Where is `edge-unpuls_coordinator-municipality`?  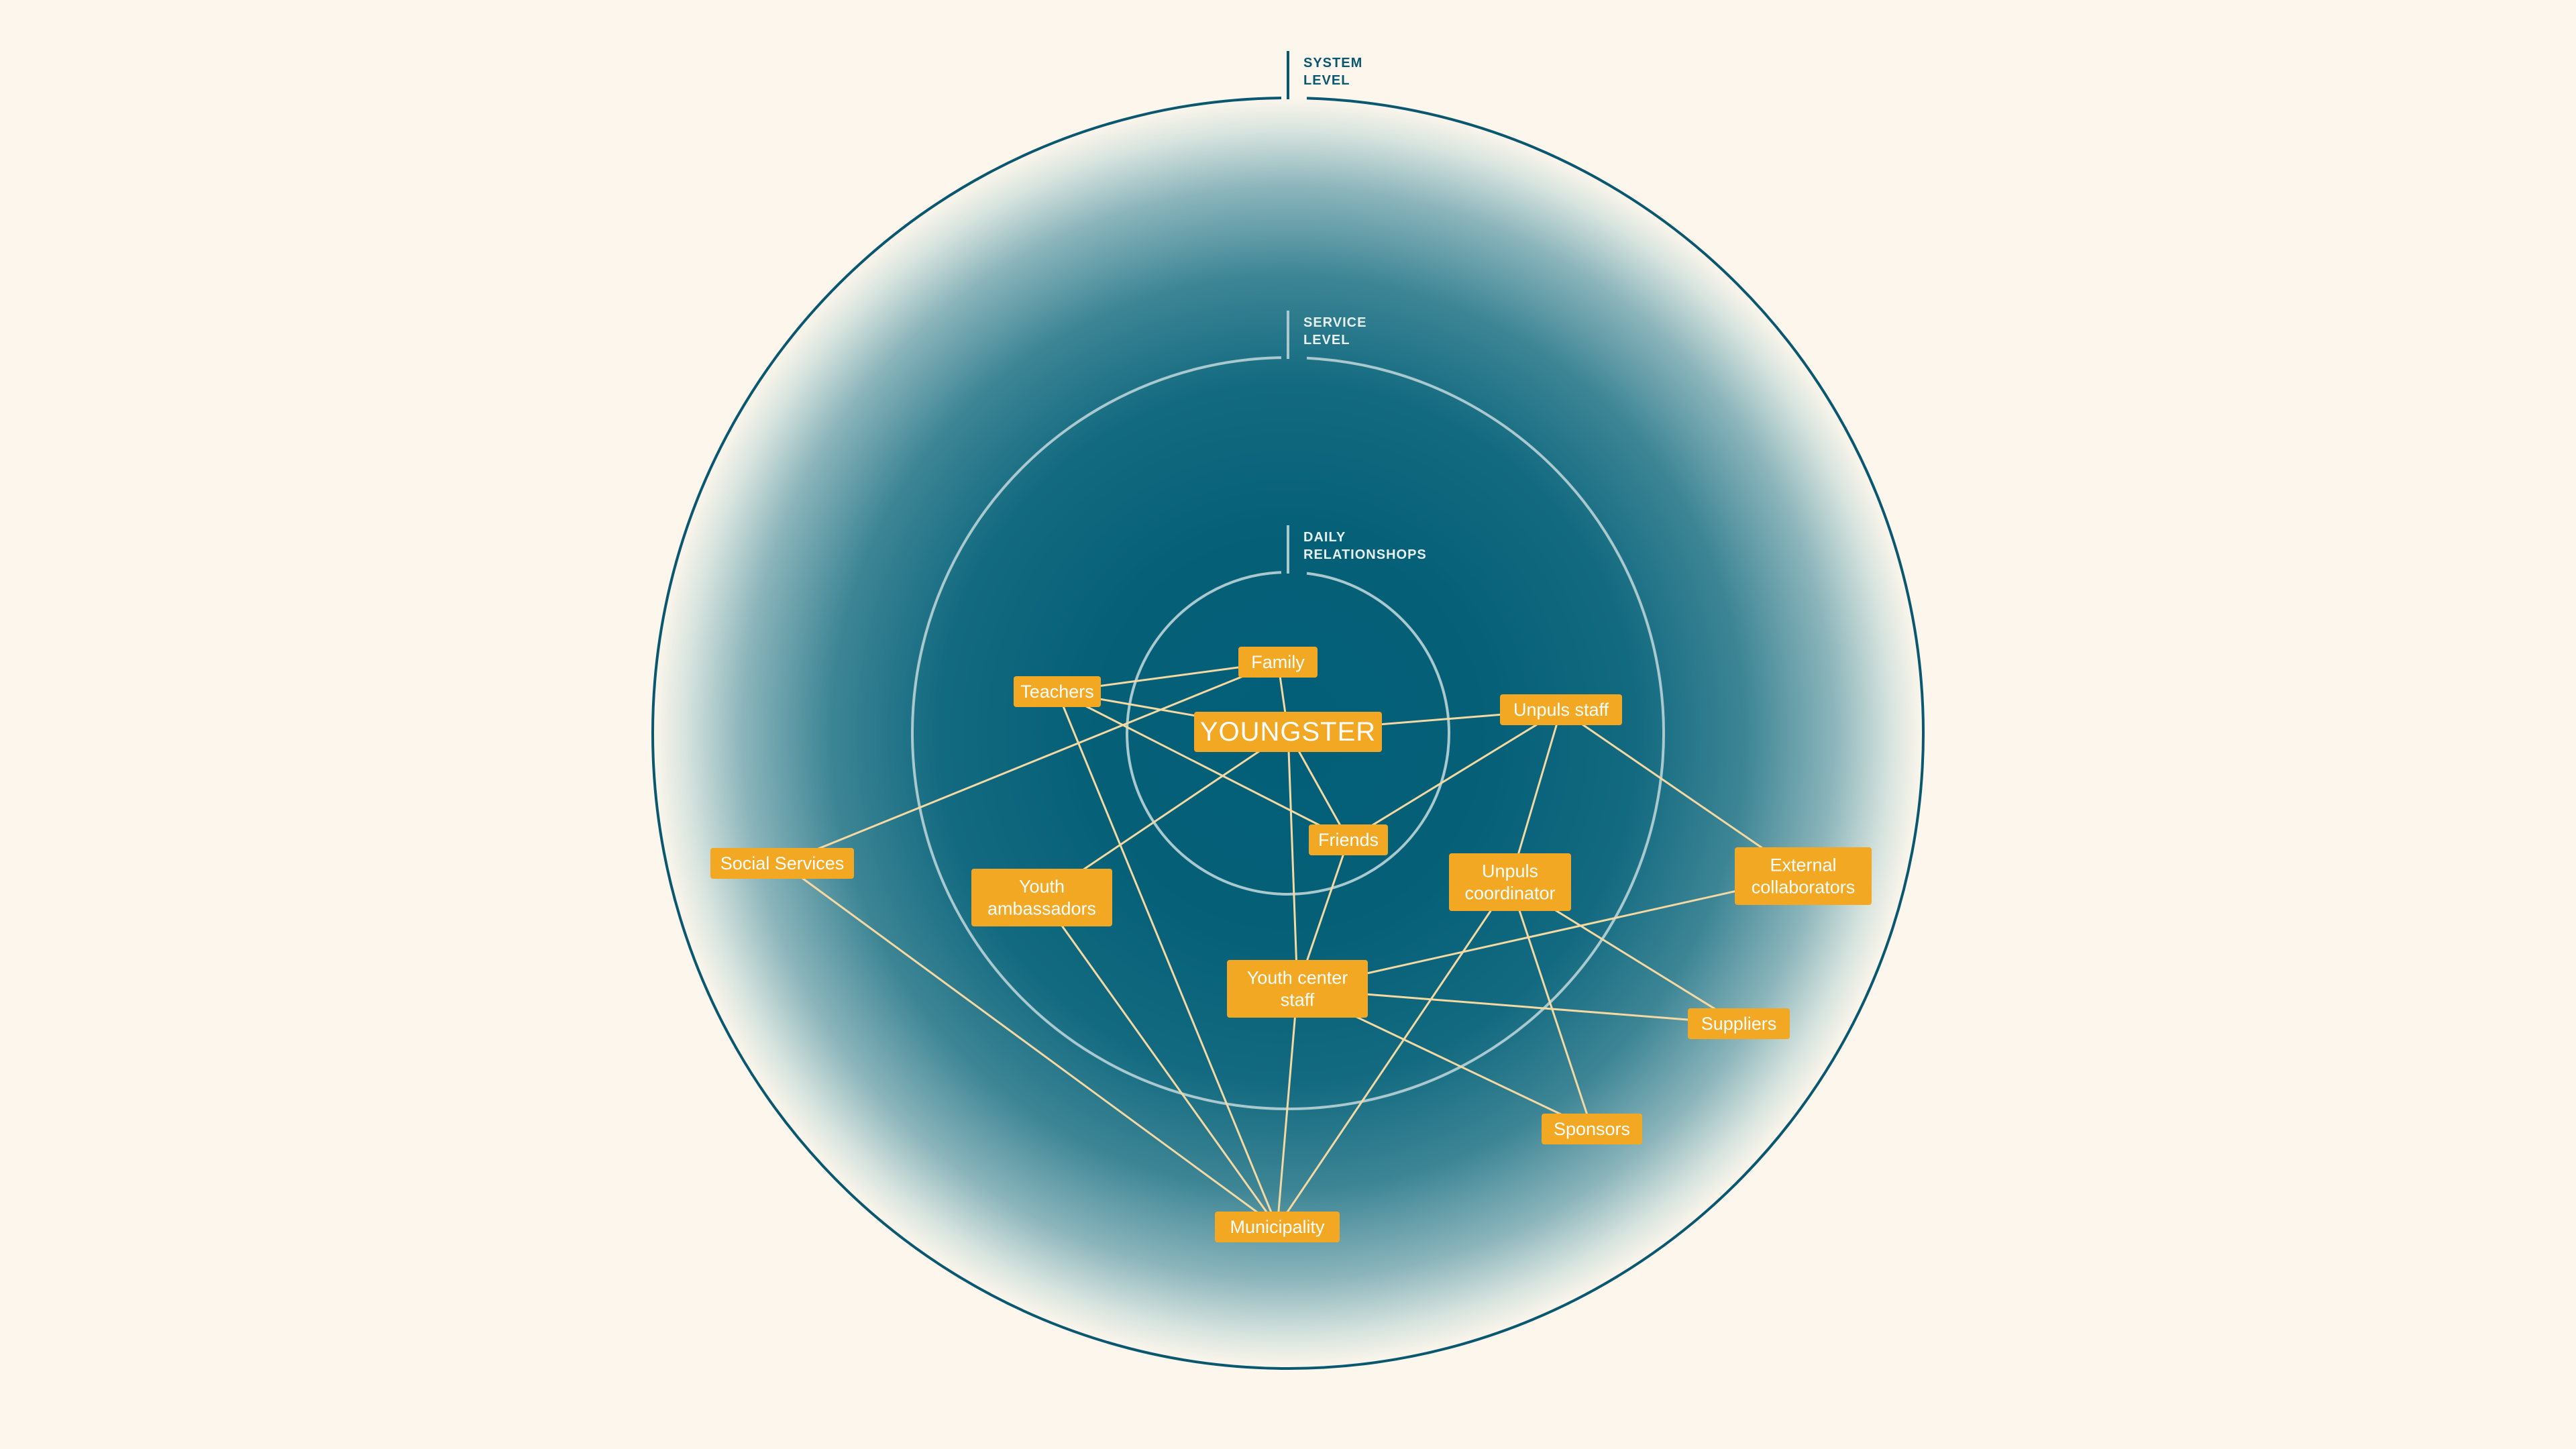
edge-unpuls_coordinator-municipality is located at coordinates (1393, 1054).